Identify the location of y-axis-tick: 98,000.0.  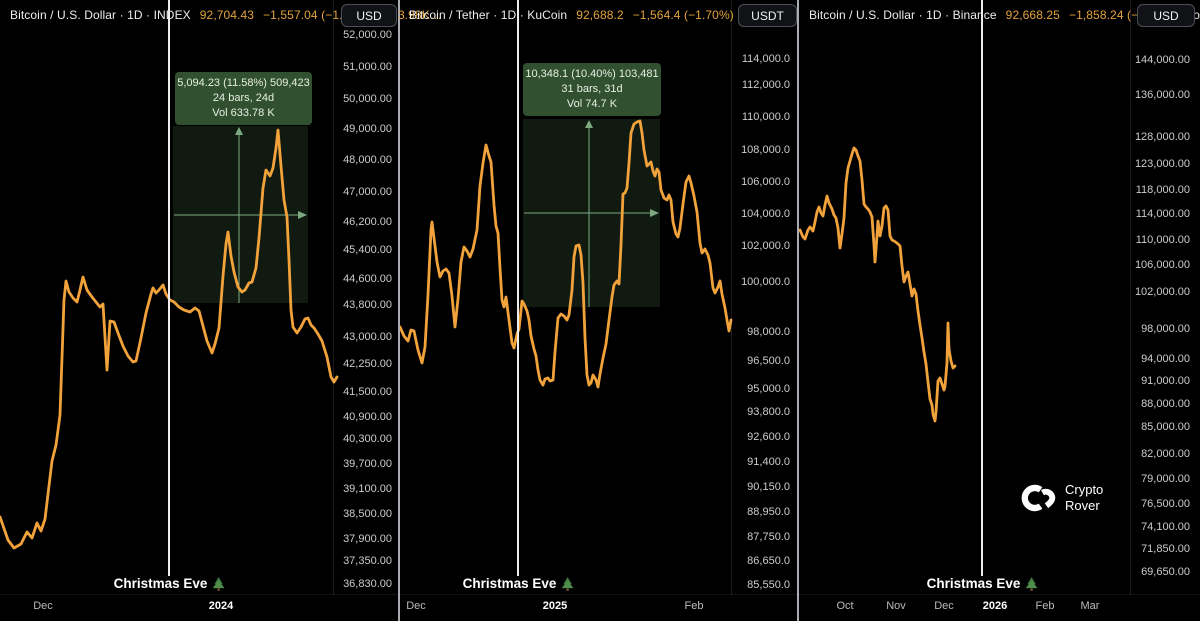
(768, 332).